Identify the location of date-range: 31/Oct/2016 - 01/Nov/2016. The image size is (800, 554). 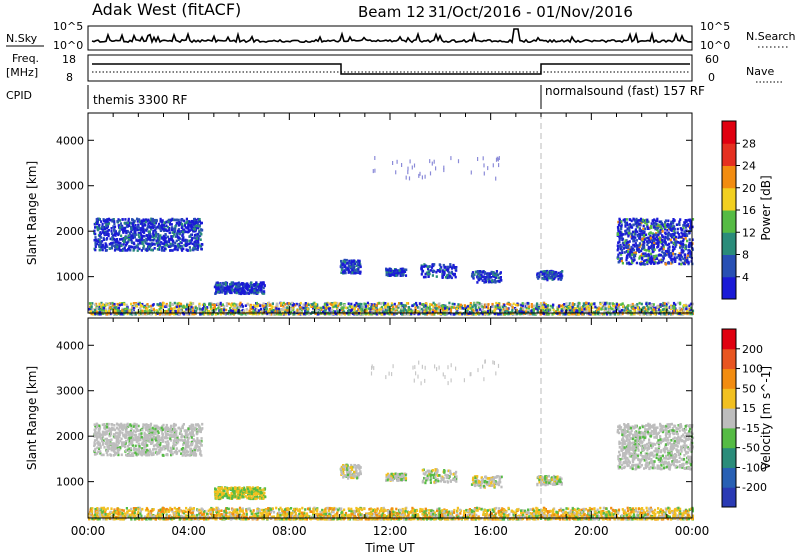
(530, 12).